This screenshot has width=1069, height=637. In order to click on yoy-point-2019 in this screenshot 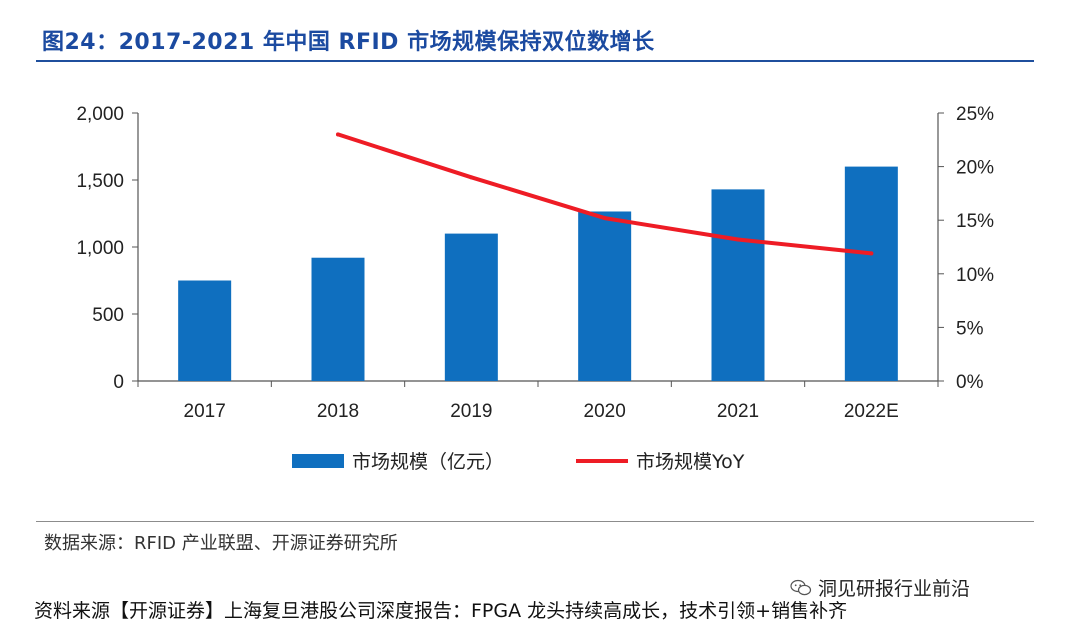, I will do `click(471, 177)`.